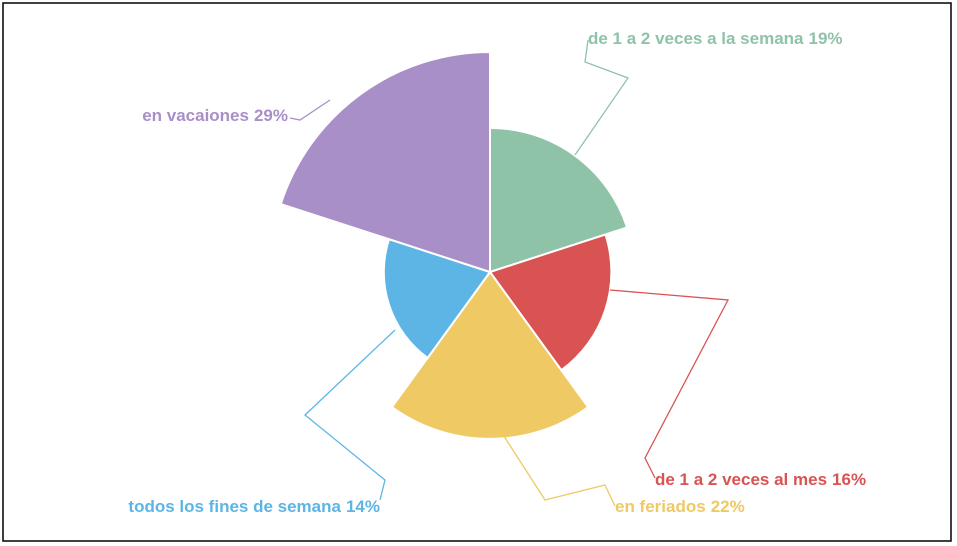 This screenshot has width=957, height=546. Describe the element at coordinates (728, 506) in the screenshot. I see `value-label: 22%` at that location.